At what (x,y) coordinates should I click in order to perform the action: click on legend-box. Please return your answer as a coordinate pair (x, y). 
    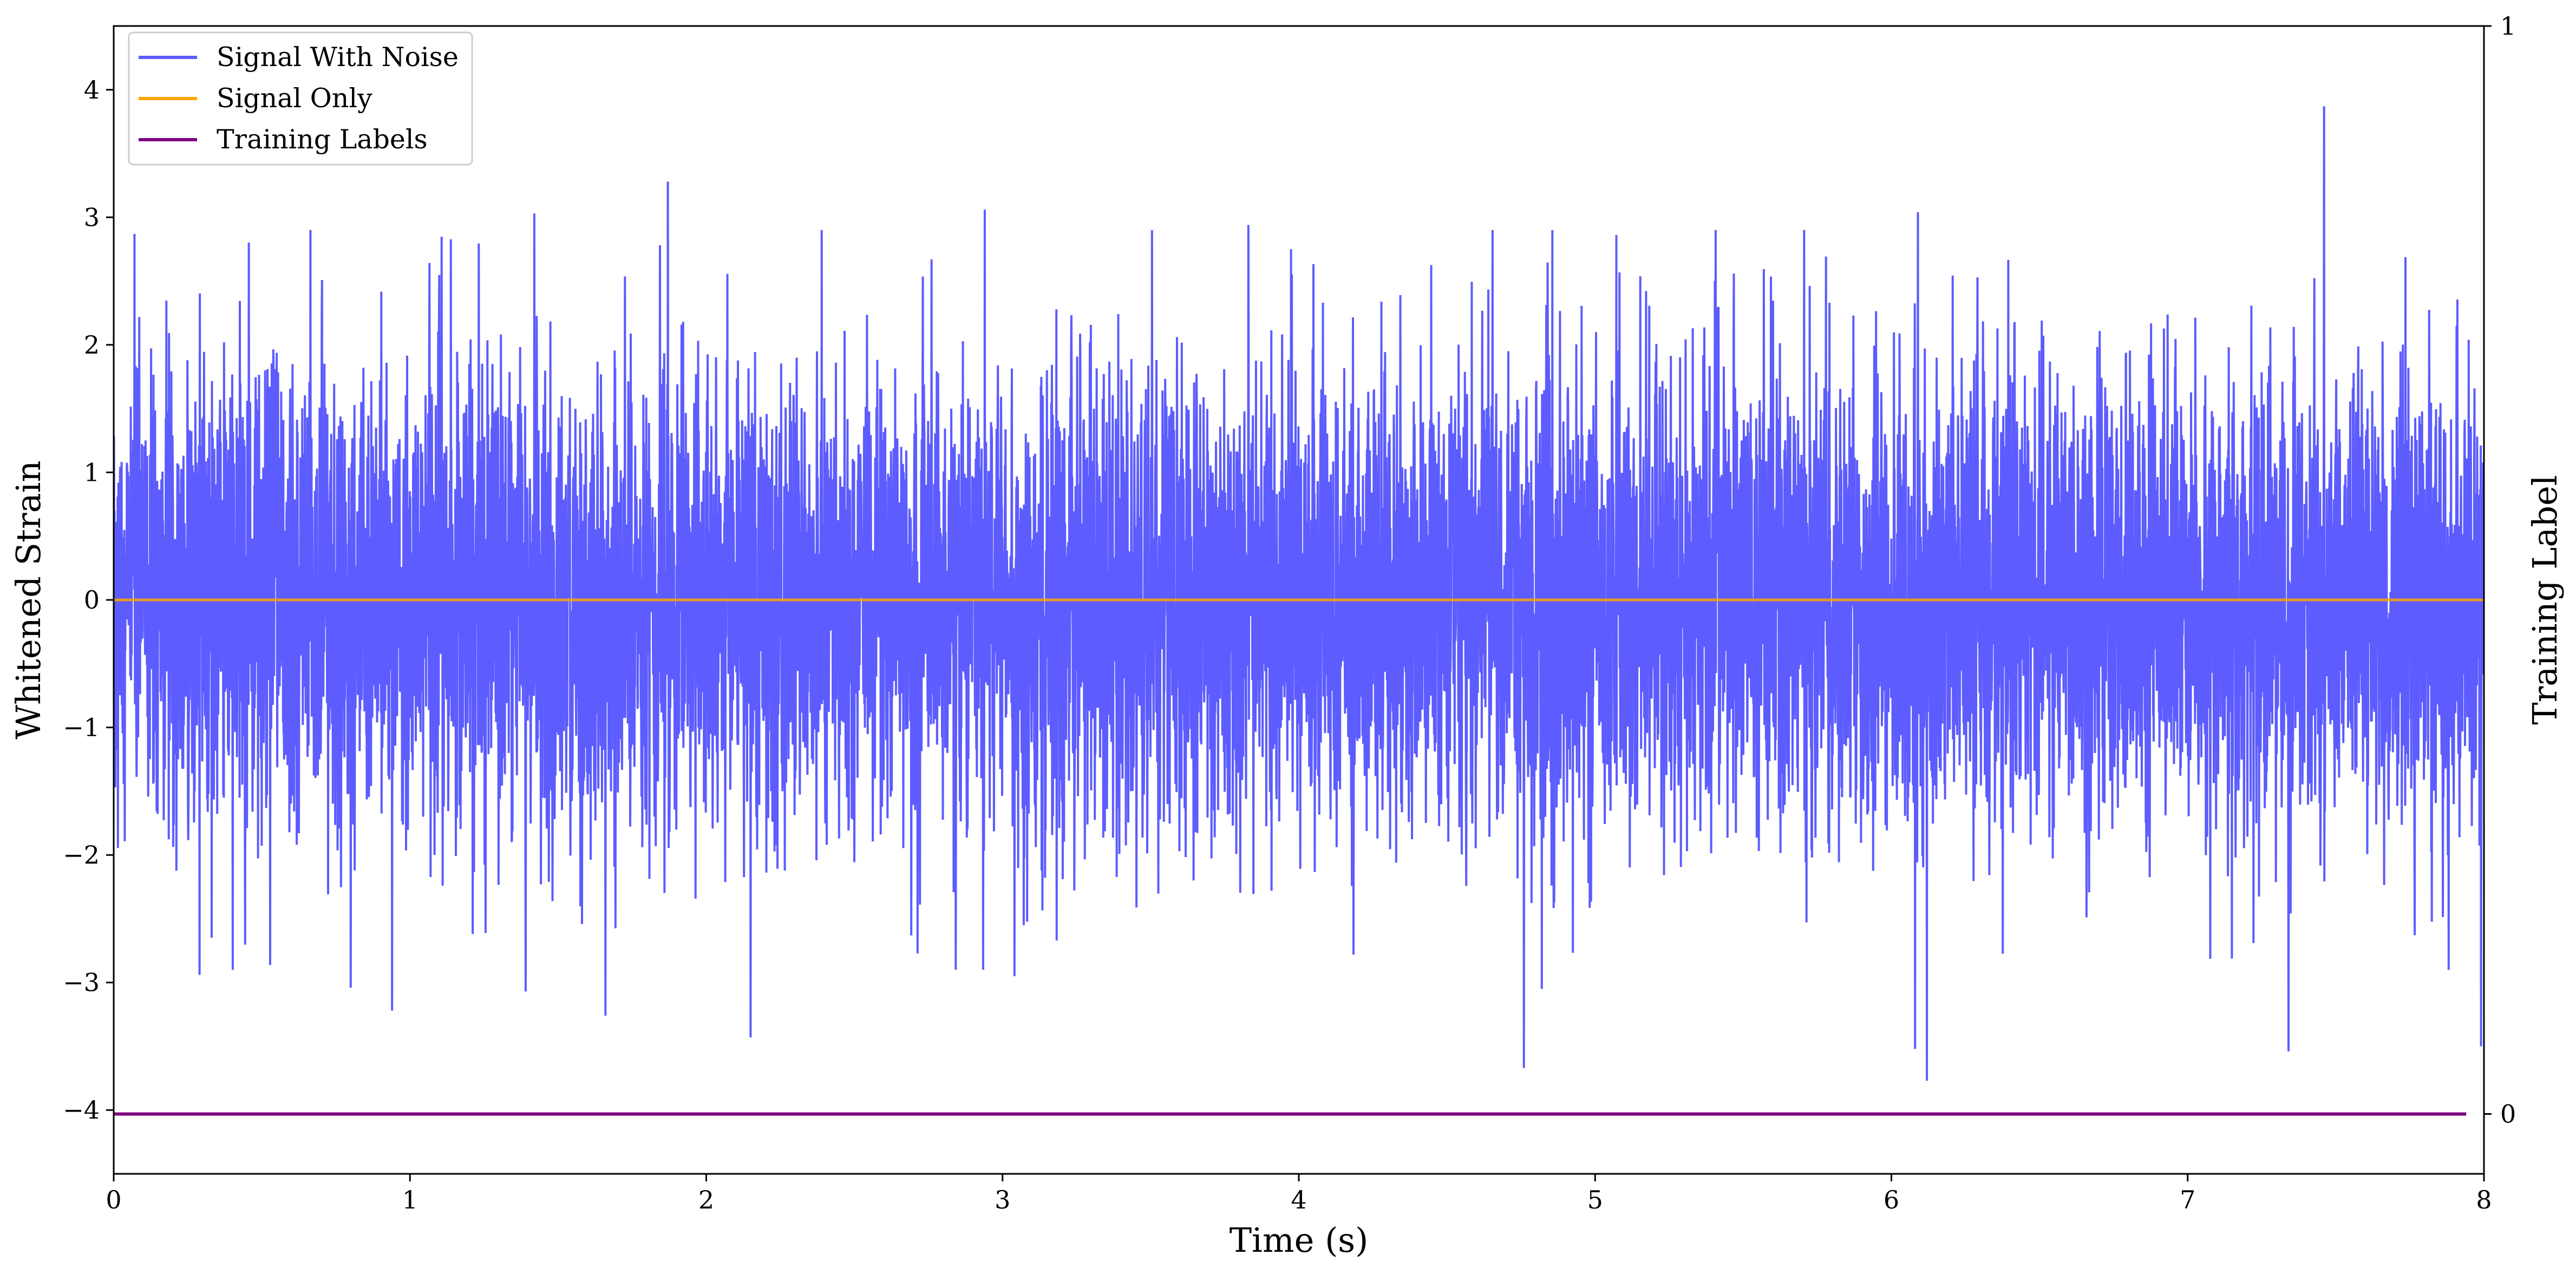
    Looking at the image, I should click on (300, 98).